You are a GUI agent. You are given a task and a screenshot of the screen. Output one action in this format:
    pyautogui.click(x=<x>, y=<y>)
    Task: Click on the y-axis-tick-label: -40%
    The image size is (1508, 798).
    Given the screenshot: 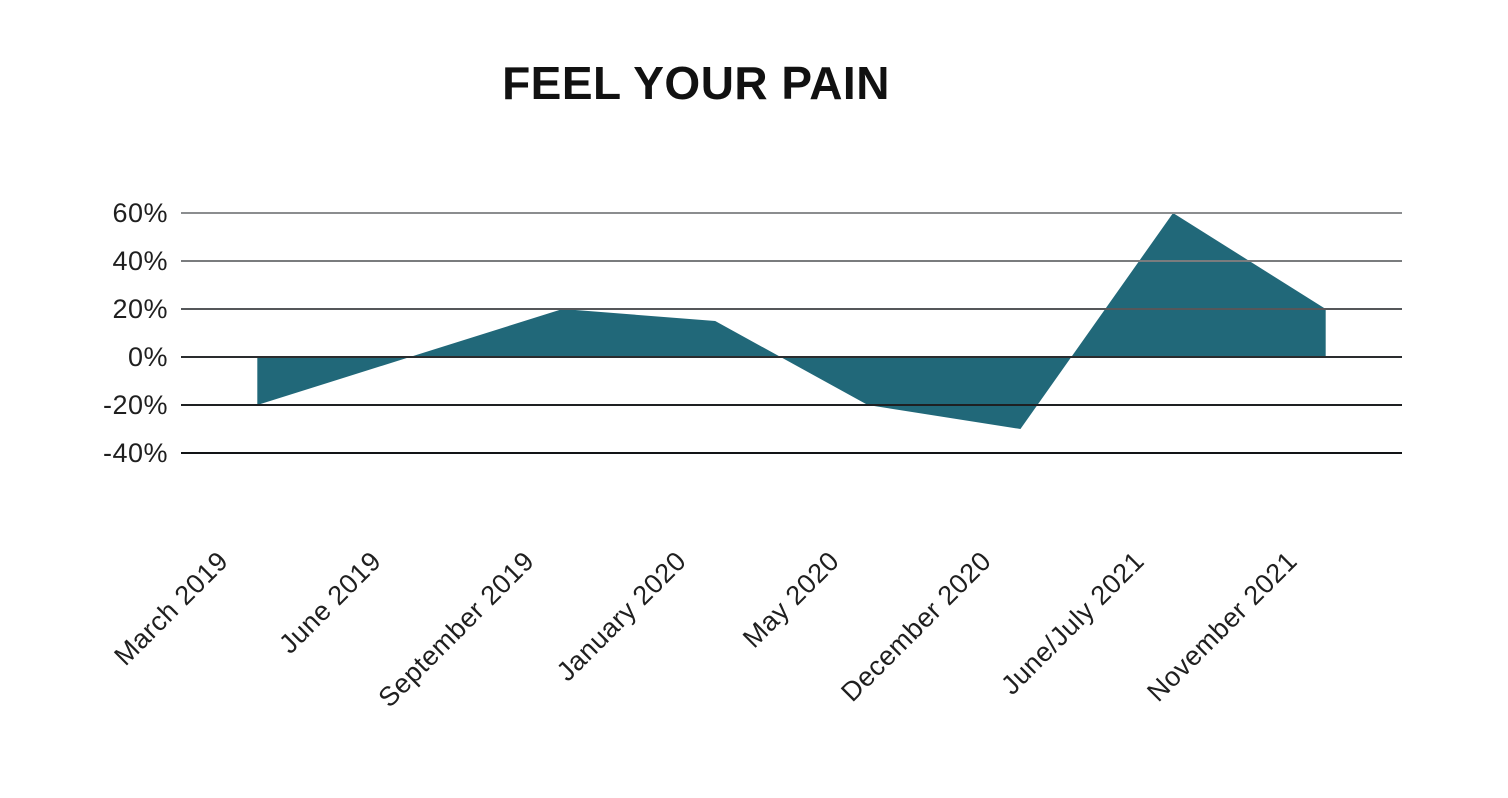 What is the action you would take?
    pyautogui.click(x=135, y=453)
    